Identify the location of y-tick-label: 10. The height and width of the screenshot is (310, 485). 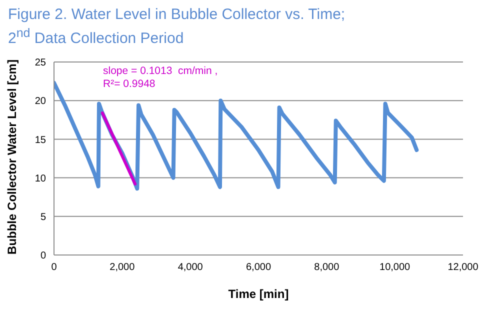
(40, 178).